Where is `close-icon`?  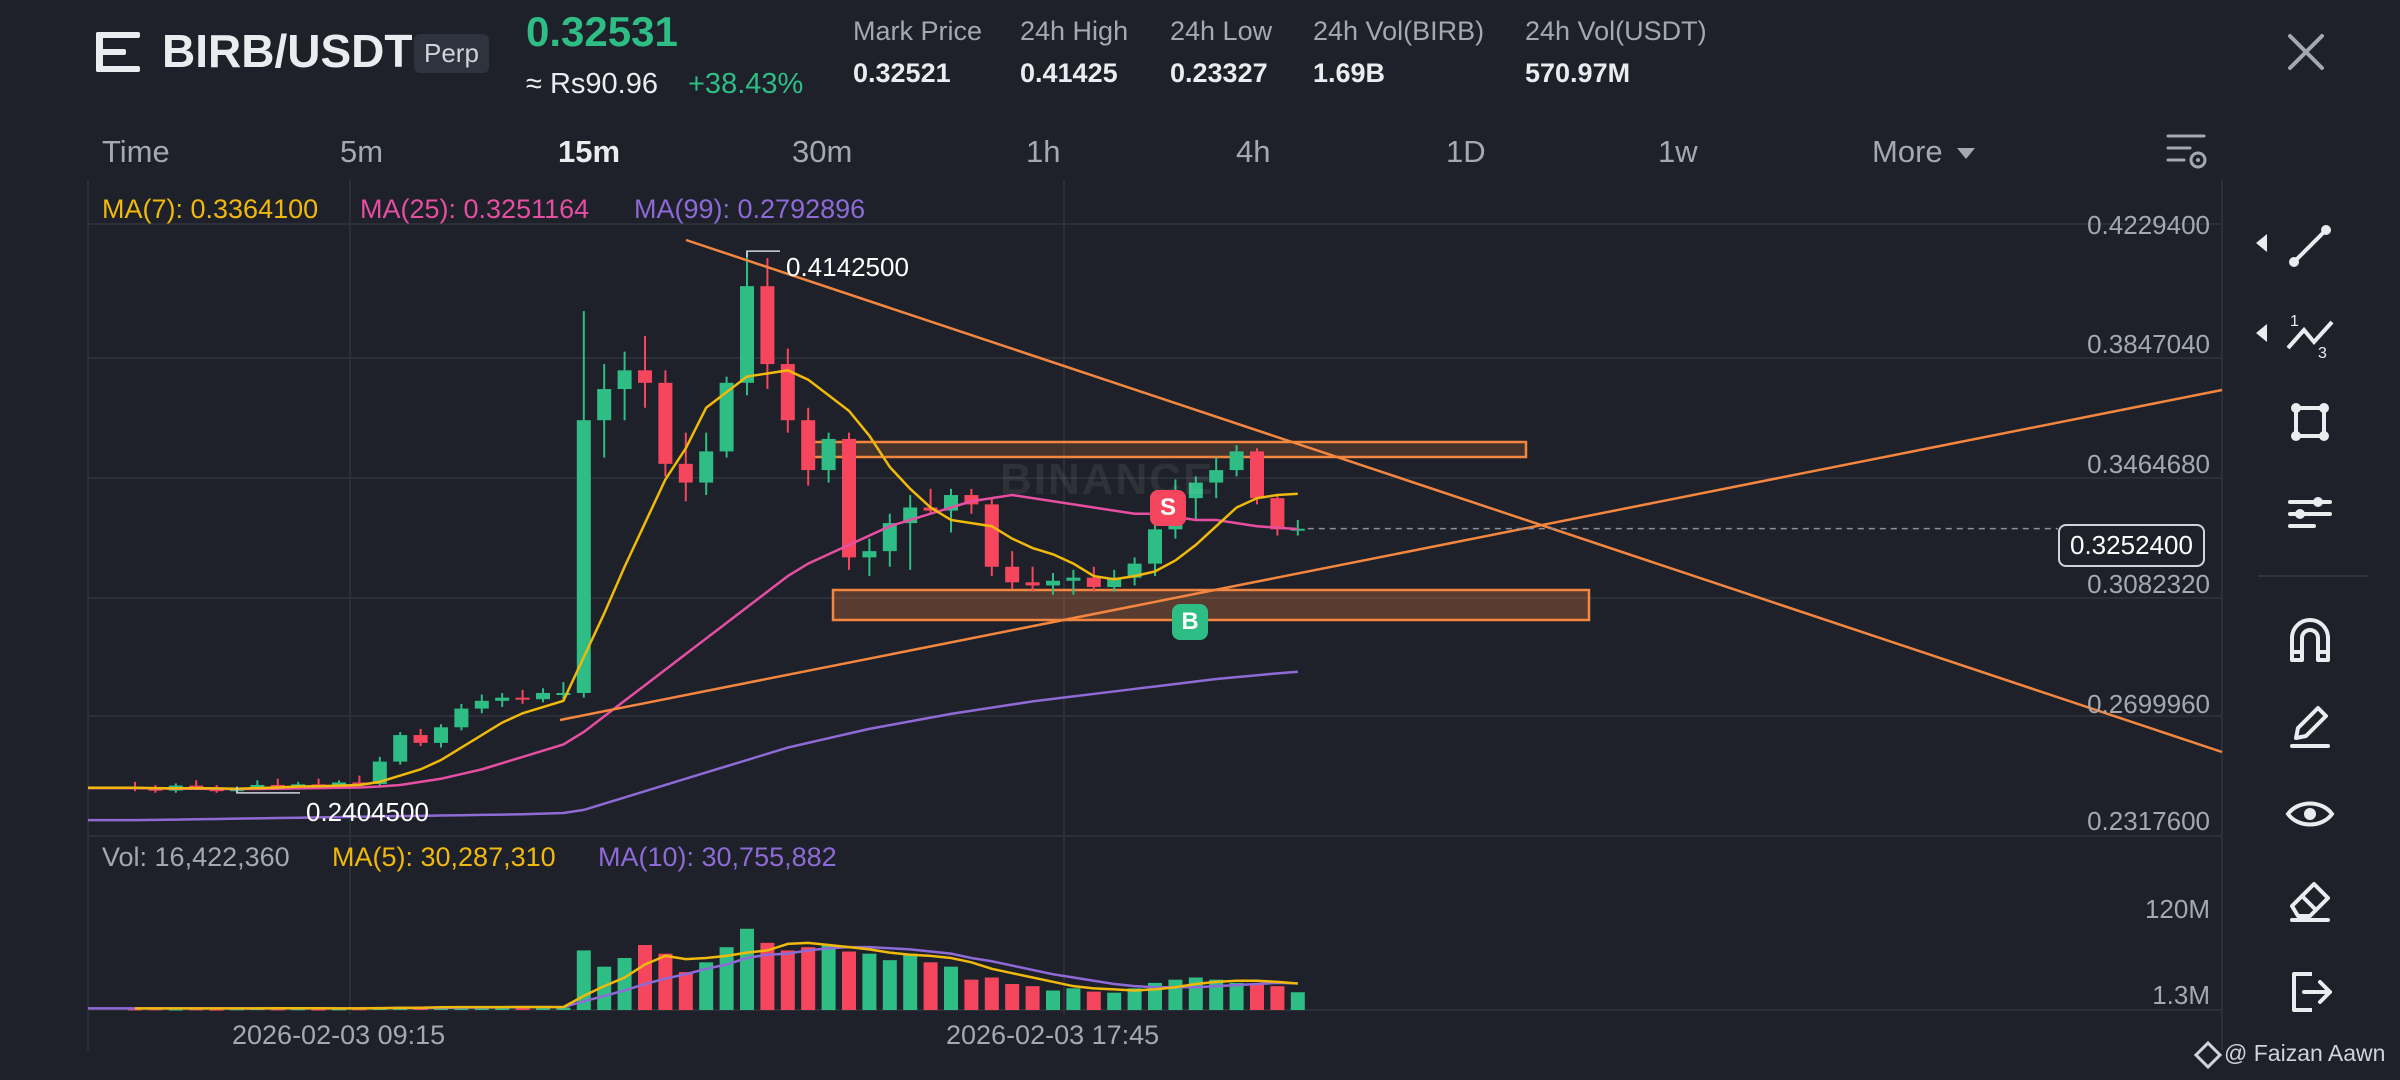
close-icon is located at coordinates (2306, 52).